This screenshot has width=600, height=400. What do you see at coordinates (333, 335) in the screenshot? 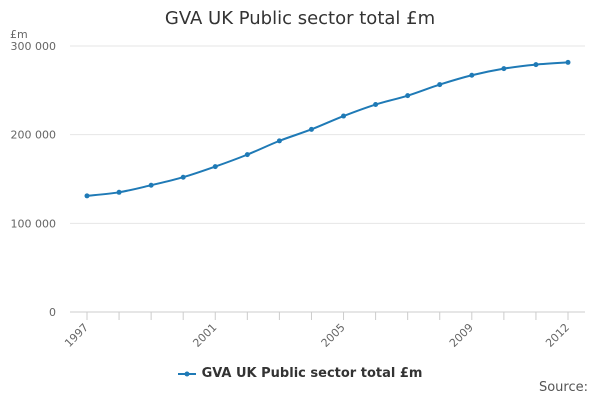
I see `x-tick-label: 2005` at bounding box center [333, 335].